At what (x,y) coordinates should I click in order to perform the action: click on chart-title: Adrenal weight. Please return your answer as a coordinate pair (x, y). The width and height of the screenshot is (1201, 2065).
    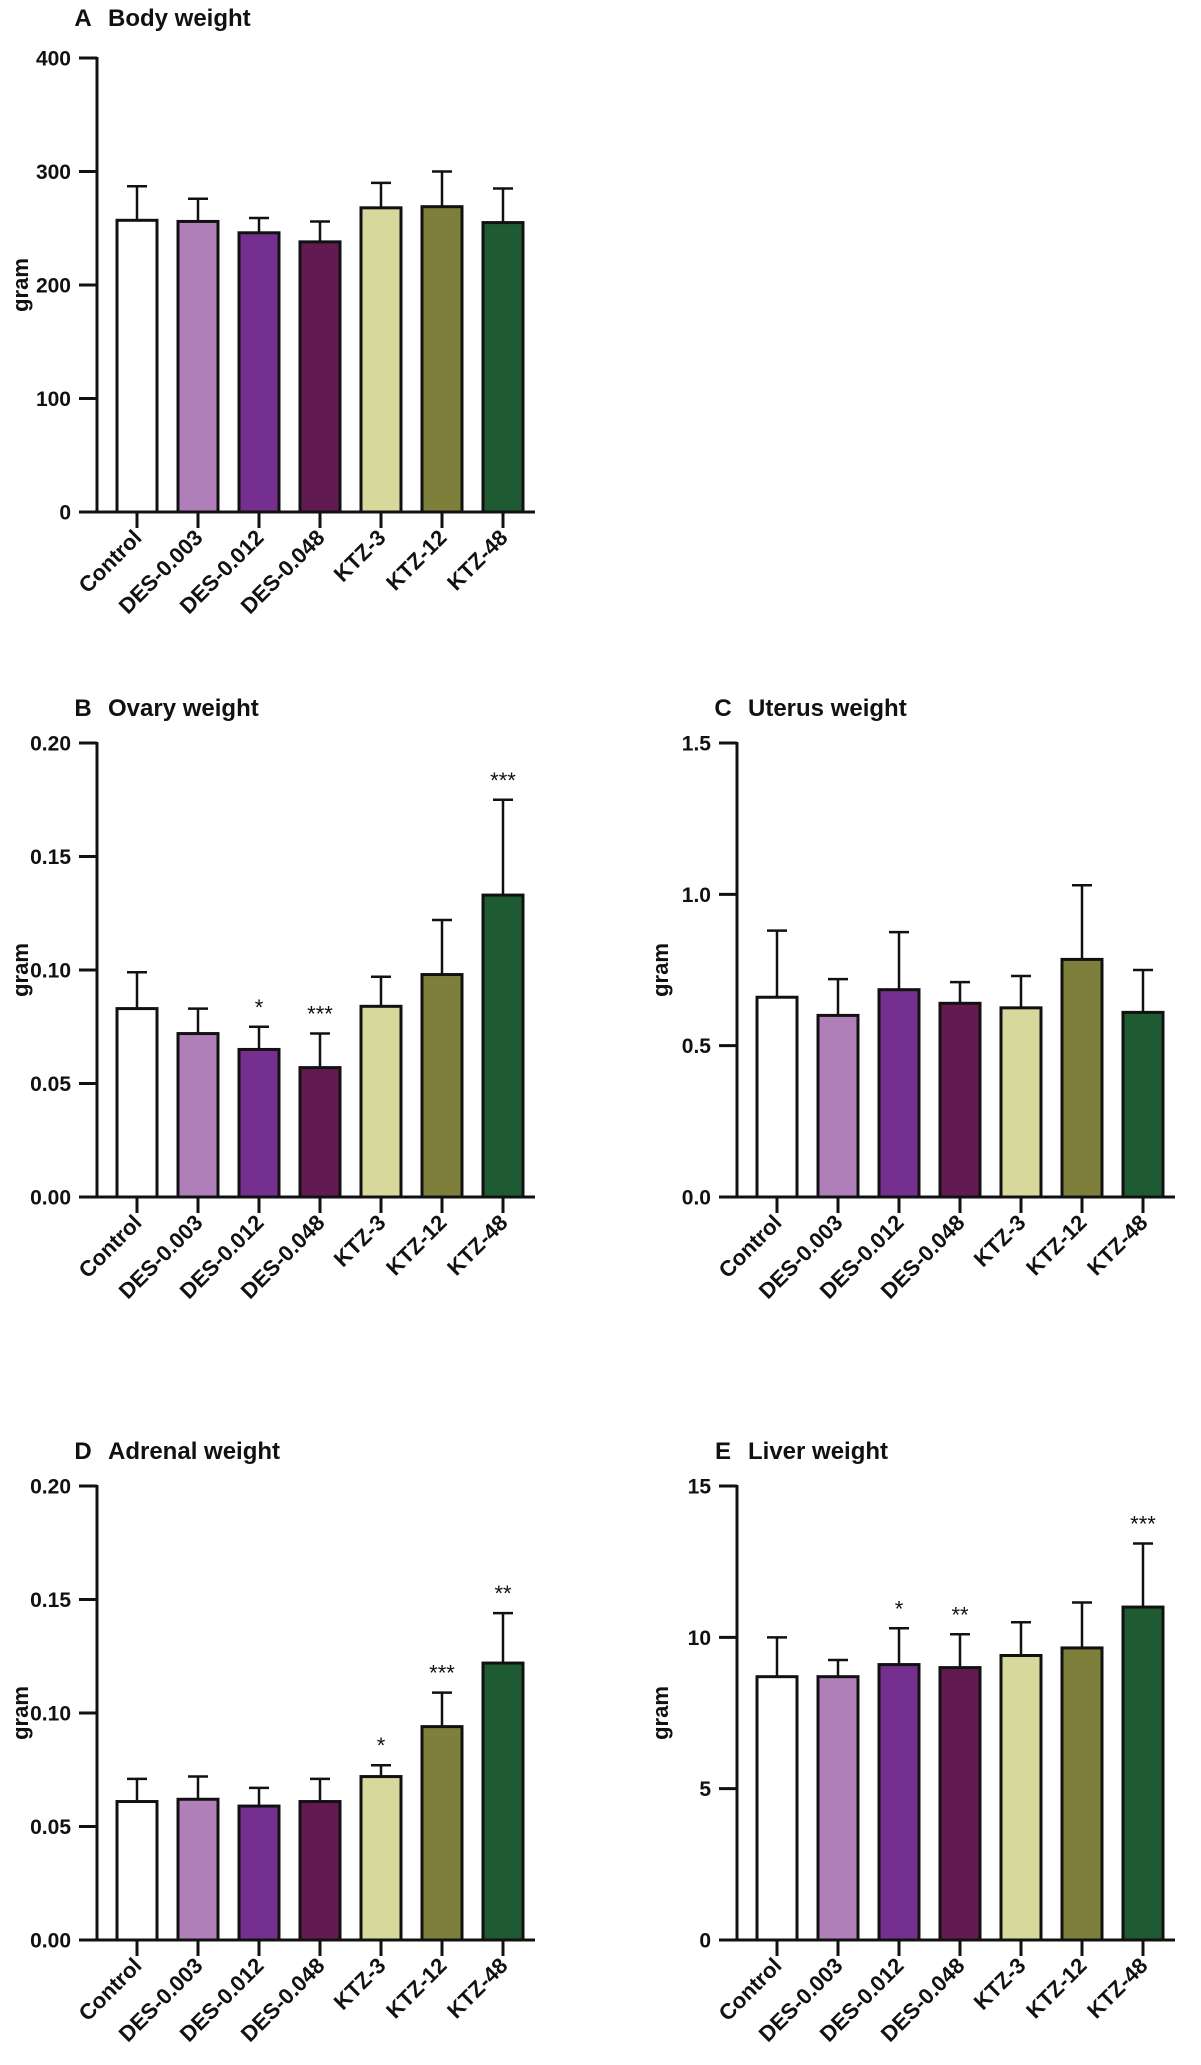
    Looking at the image, I should click on (194, 1451).